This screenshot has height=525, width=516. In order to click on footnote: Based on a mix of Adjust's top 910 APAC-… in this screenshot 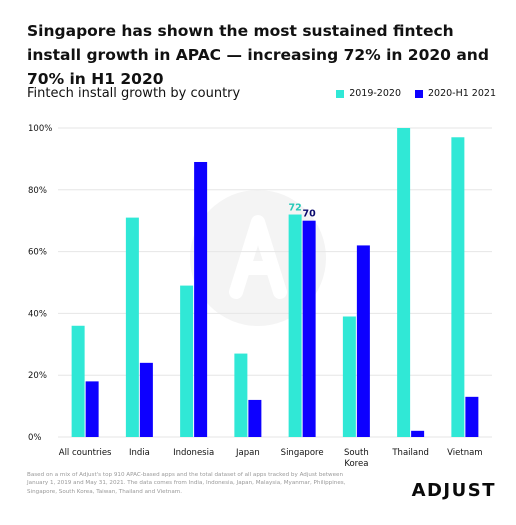, I will do `click(186, 483)`.